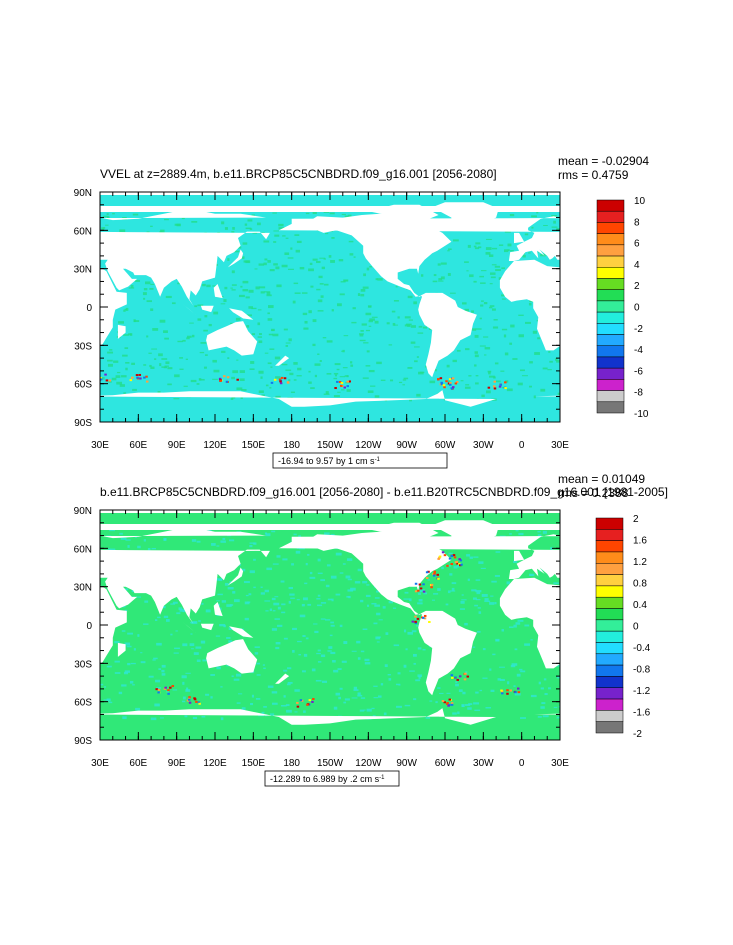 The image size is (733, 945). Describe the element at coordinates (215, 763) in the screenshot. I see `lon-tick-label: 120E` at that location.